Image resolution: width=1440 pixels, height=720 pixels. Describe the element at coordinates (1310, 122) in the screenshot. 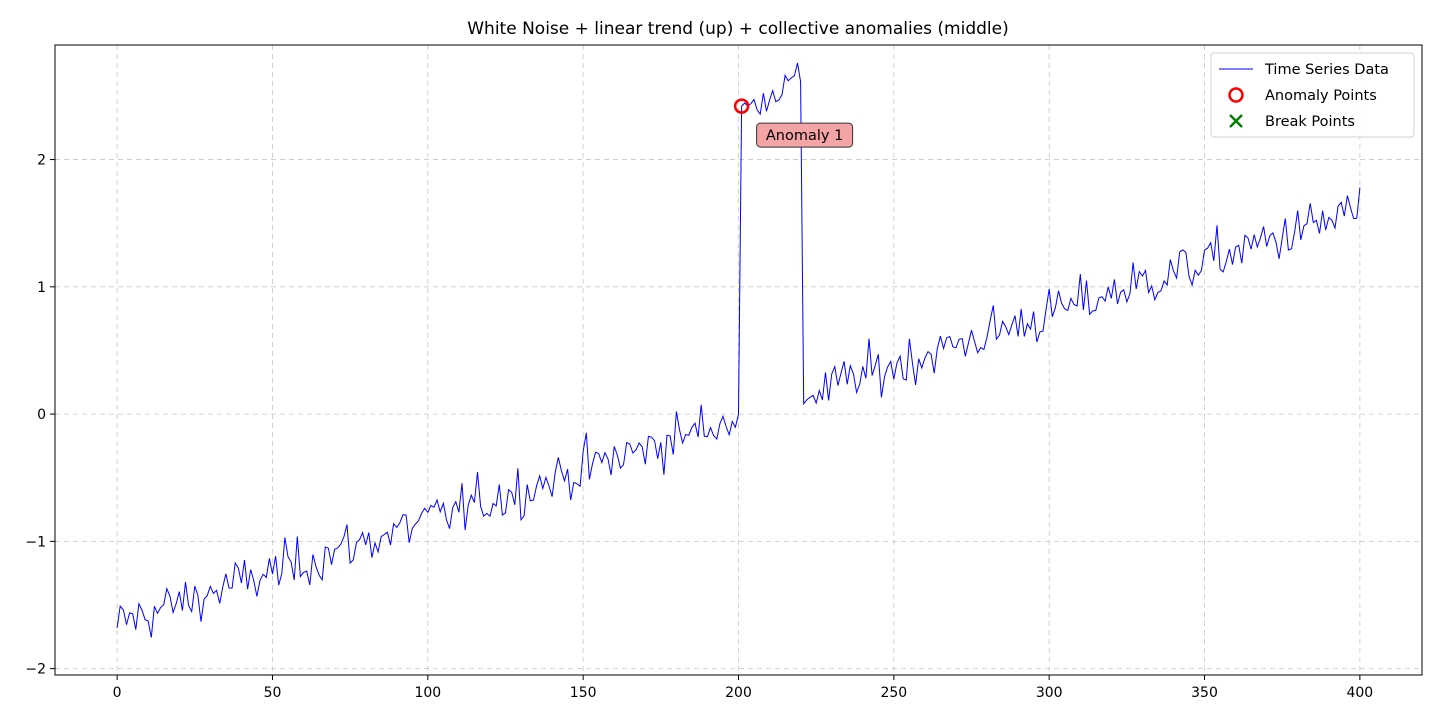

I see `legend-label: Break Points` at that location.